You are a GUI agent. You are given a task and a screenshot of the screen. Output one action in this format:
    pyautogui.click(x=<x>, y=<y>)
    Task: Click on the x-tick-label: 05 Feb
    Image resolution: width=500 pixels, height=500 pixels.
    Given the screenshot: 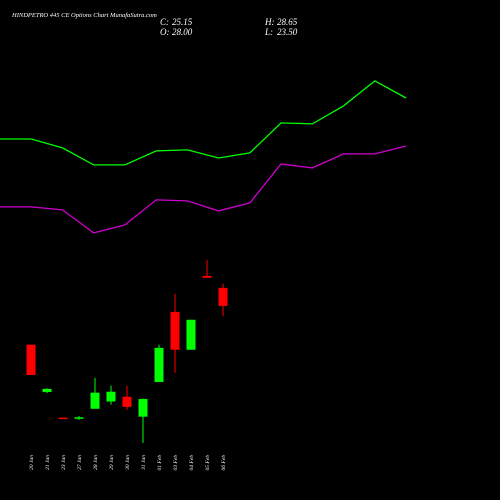 What is the action you would take?
    pyautogui.click(x=208, y=463)
    